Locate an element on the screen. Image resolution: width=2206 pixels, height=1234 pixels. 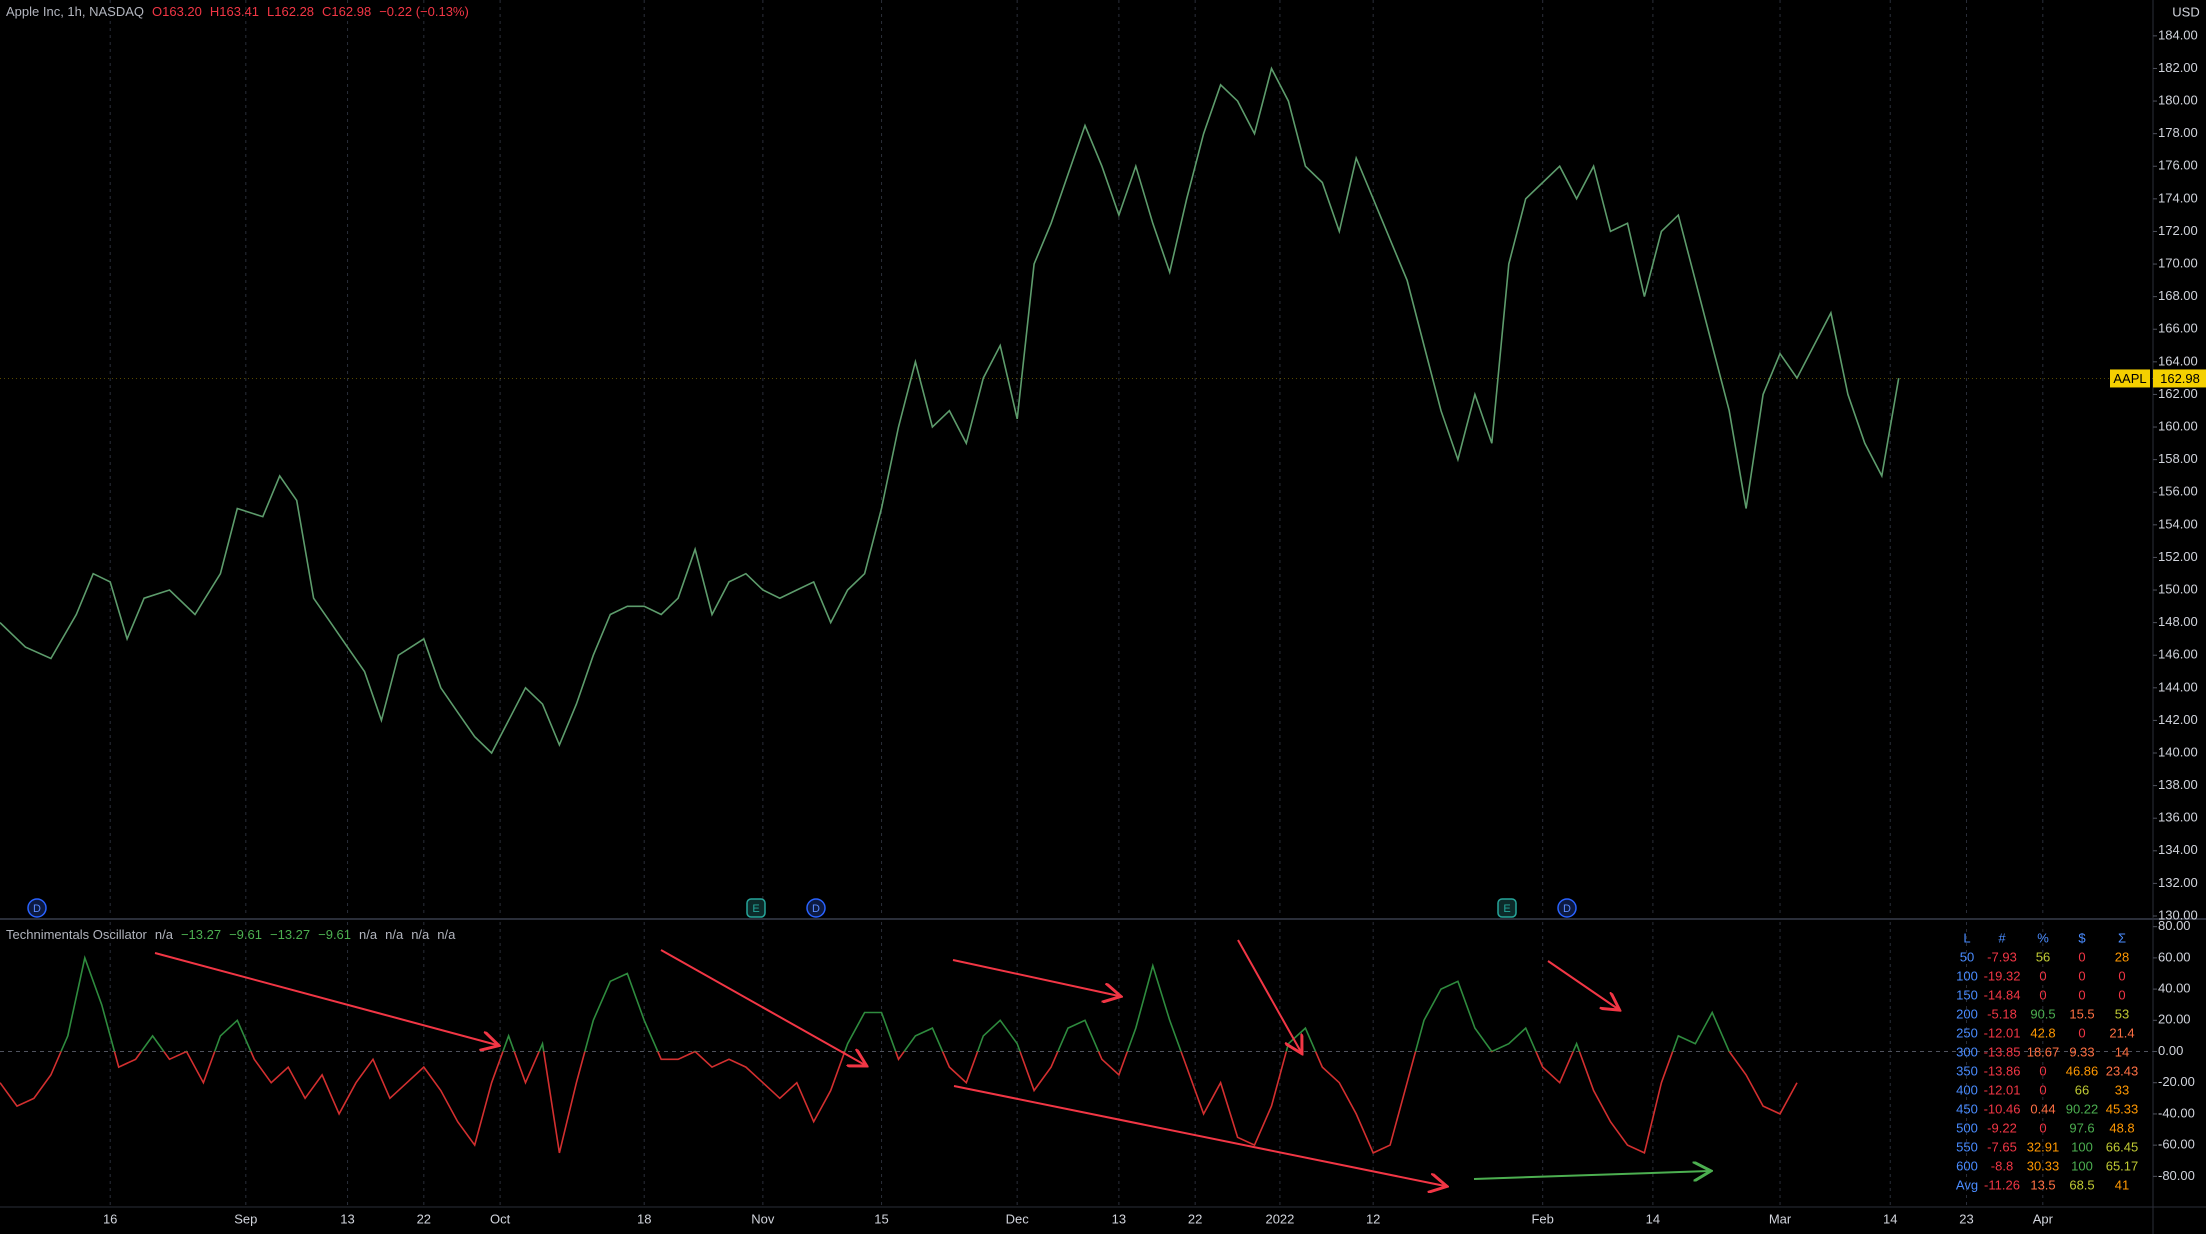
table-cell: 50 is located at coordinates (1967, 956).